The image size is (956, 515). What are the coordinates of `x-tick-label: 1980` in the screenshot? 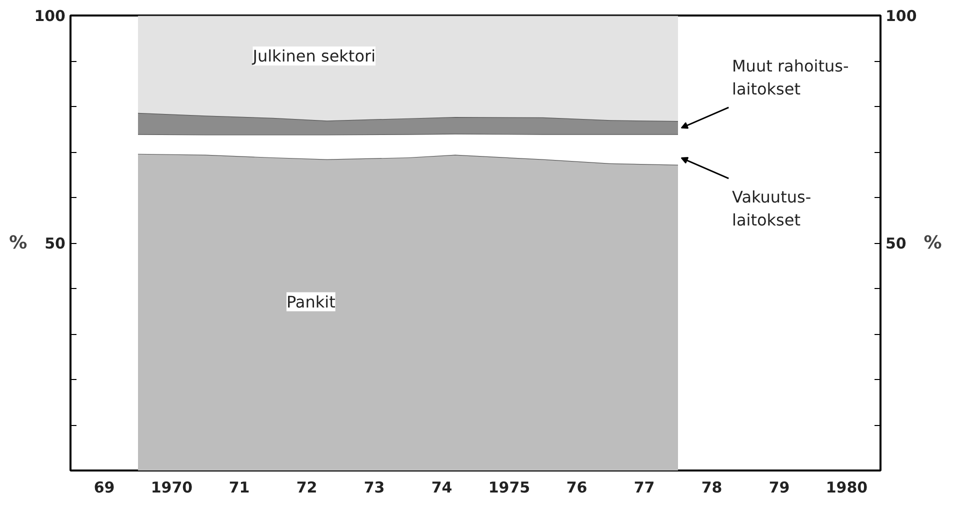 It's located at (847, 487).